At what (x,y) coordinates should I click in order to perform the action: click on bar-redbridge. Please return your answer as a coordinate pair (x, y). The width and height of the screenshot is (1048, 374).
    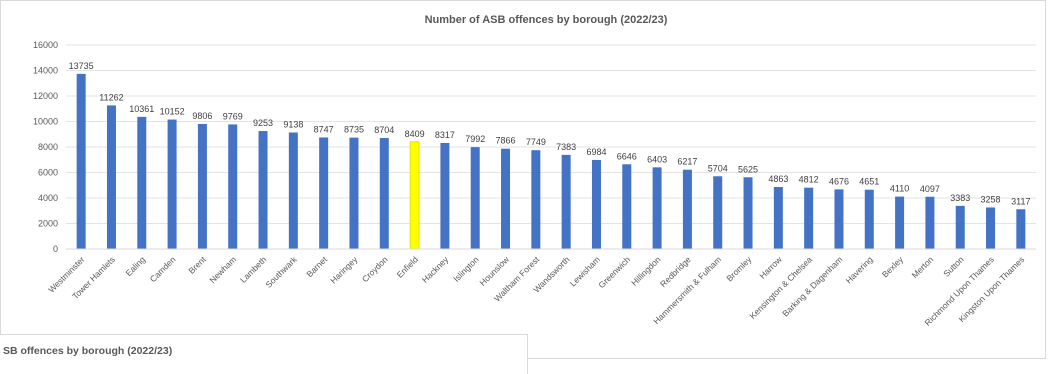
    Looking at the image, I should click on (687, 209).